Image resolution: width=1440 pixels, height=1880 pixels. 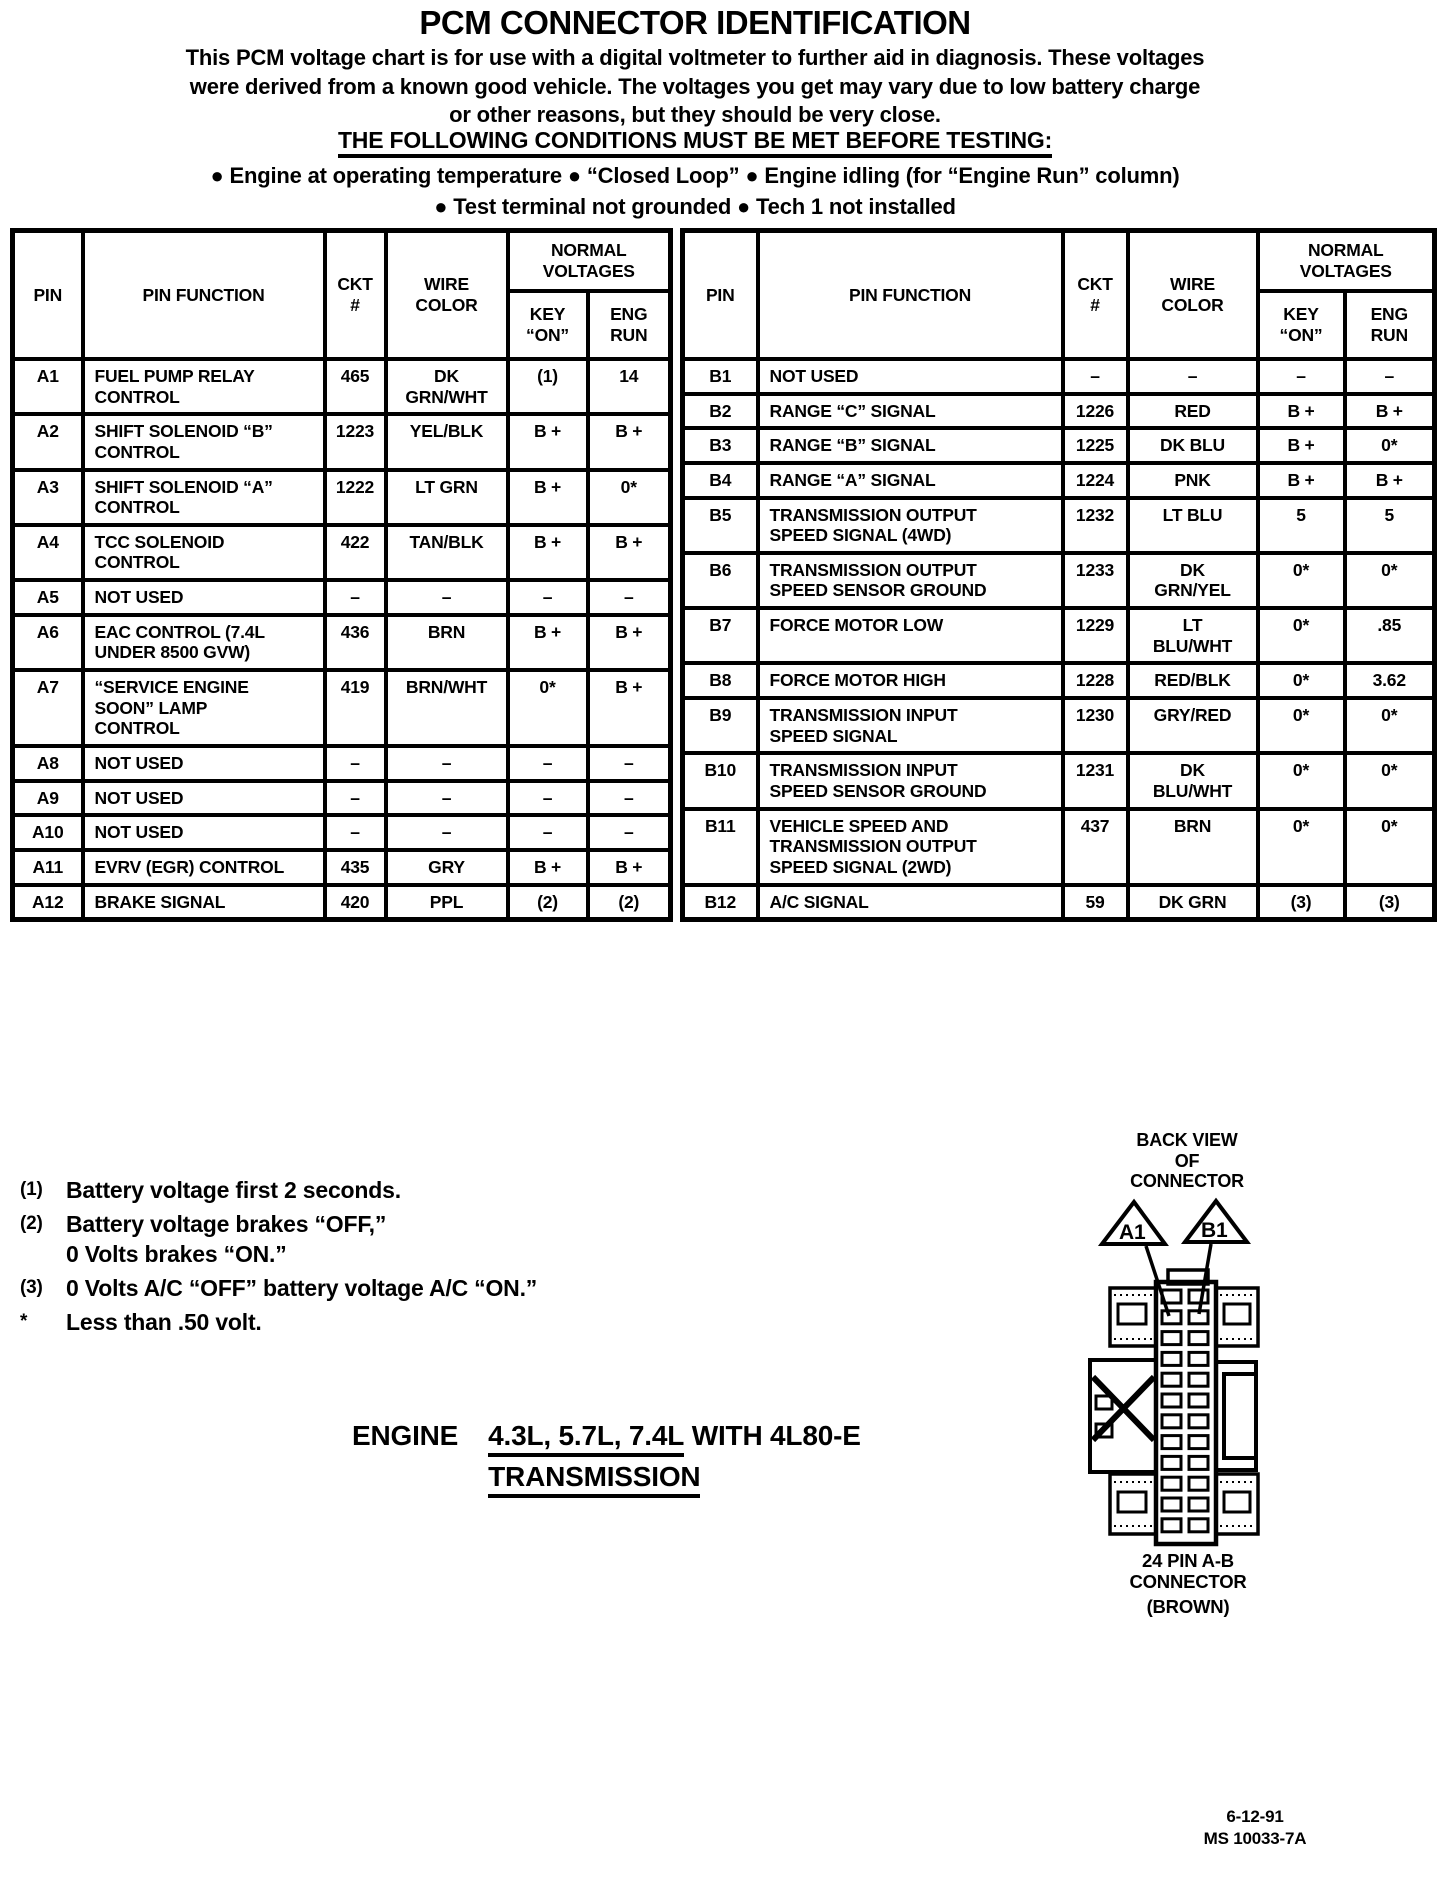 I want to click on cell-pin: B4, so click(x=720, y=480).